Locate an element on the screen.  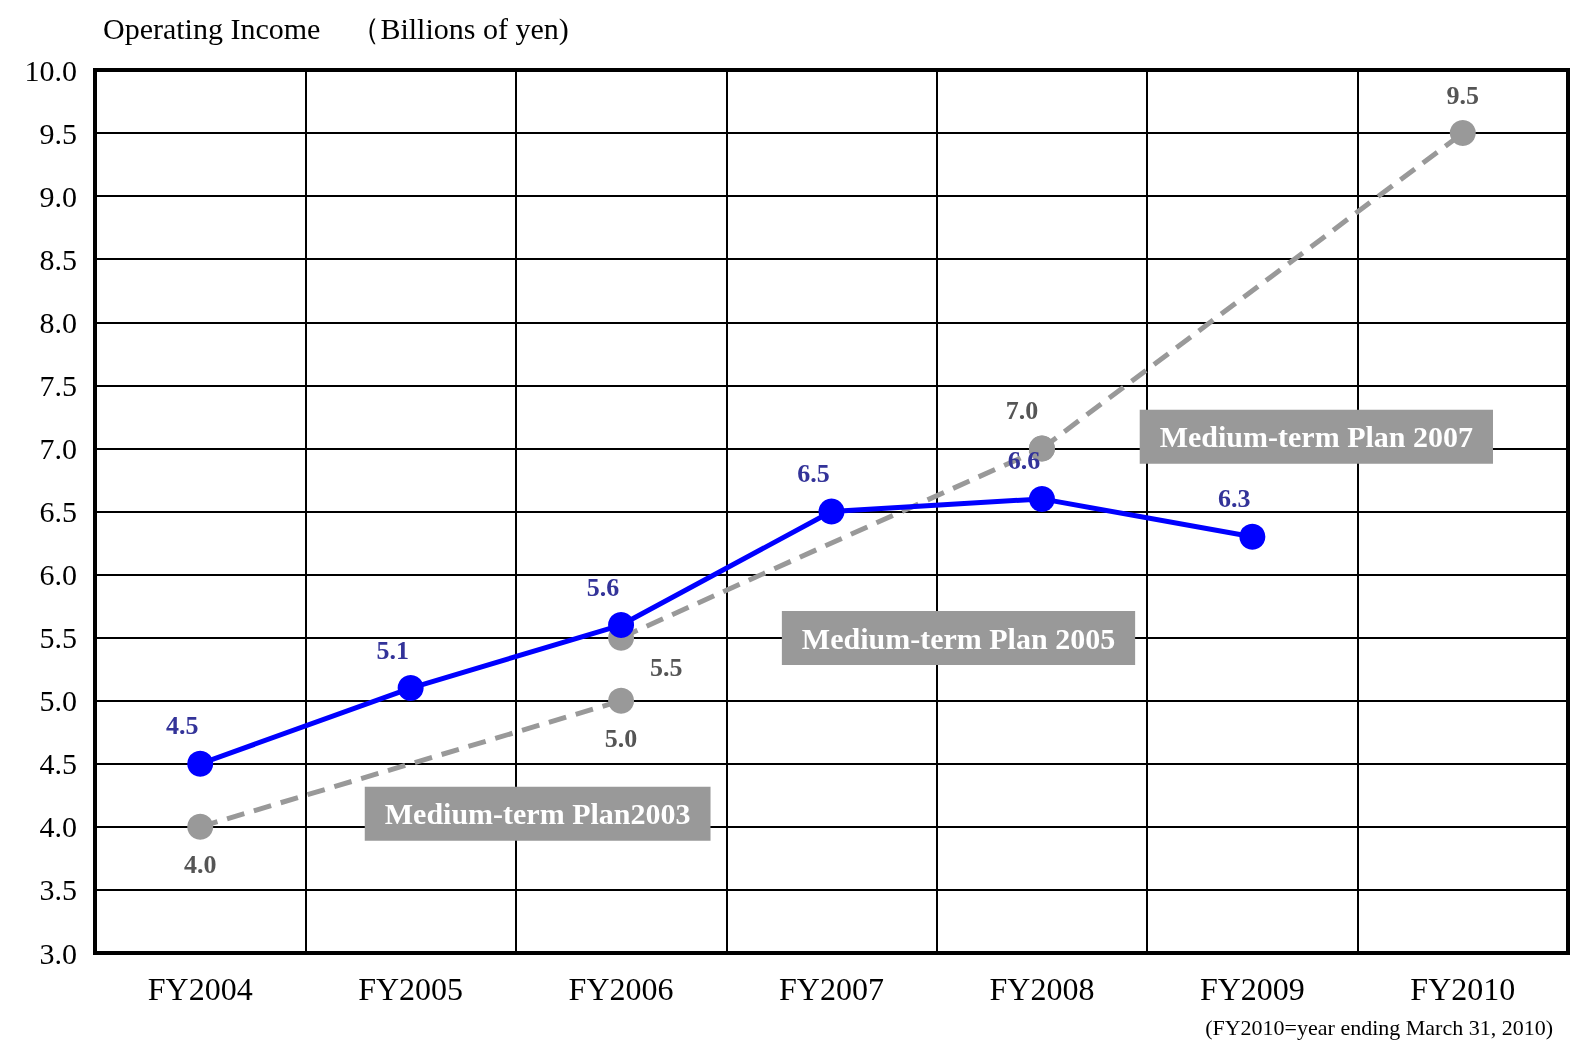
data-label: 4.0 is located at coordinates (200, 865).